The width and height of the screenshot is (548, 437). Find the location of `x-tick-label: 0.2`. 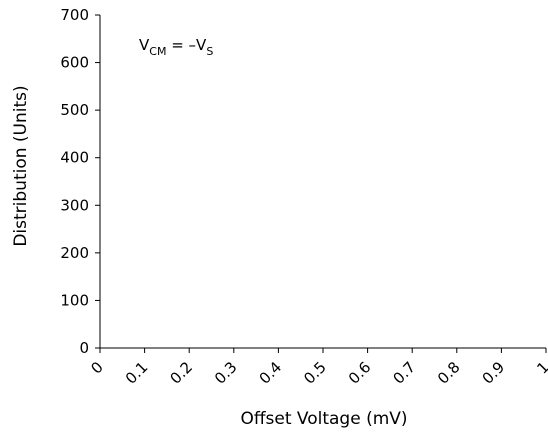

x-tick-label: 0.2 is located at coordinates (181, 373).